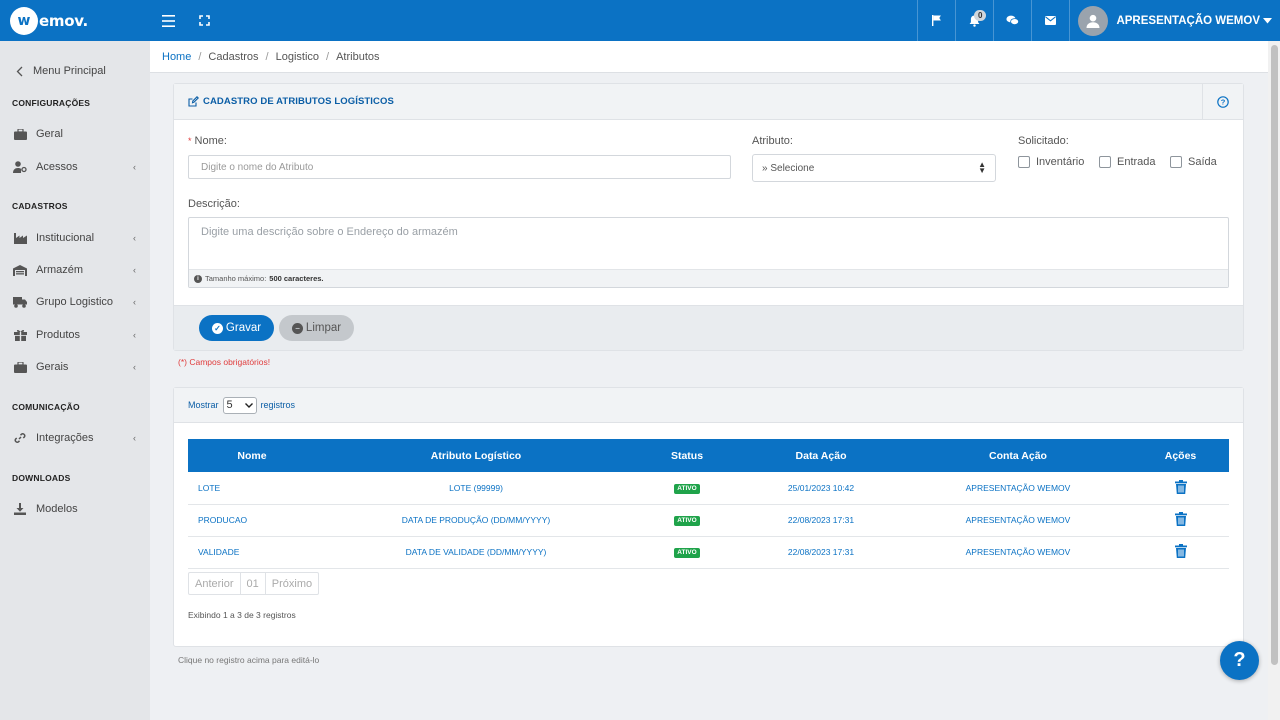 This screenshot has width=1280, height=720. Describe the element at coordinates (980, 15) in the screenshot. I see `notifications-count: 0` at that location.